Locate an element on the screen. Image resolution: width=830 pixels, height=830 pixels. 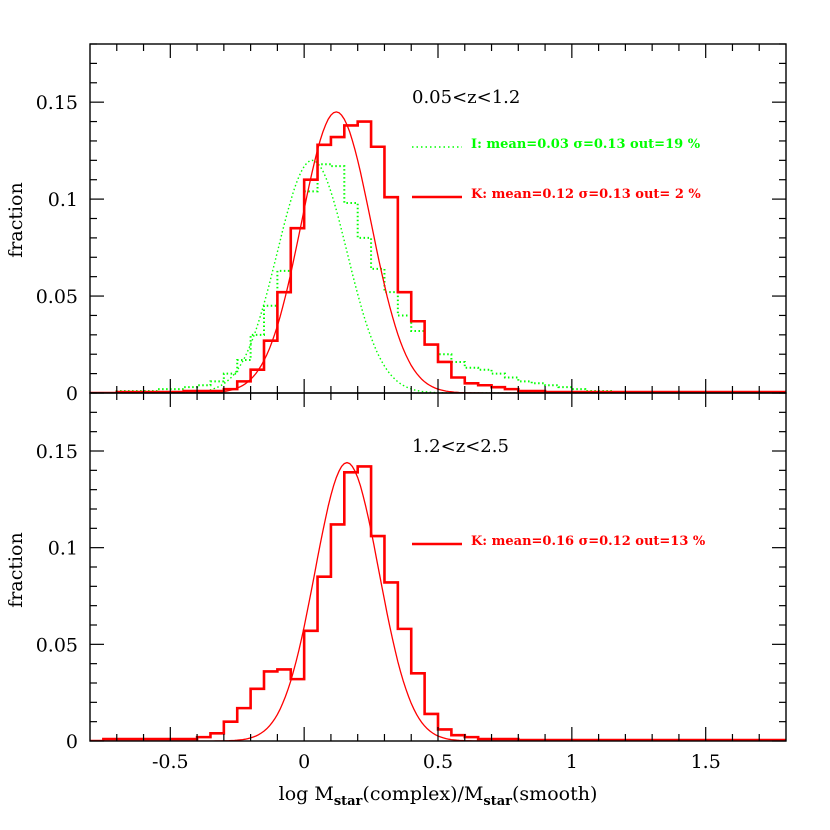
x-axis-label: log Mstar(complex)/Mstar(smooth) is located at coordinates (438, 796).